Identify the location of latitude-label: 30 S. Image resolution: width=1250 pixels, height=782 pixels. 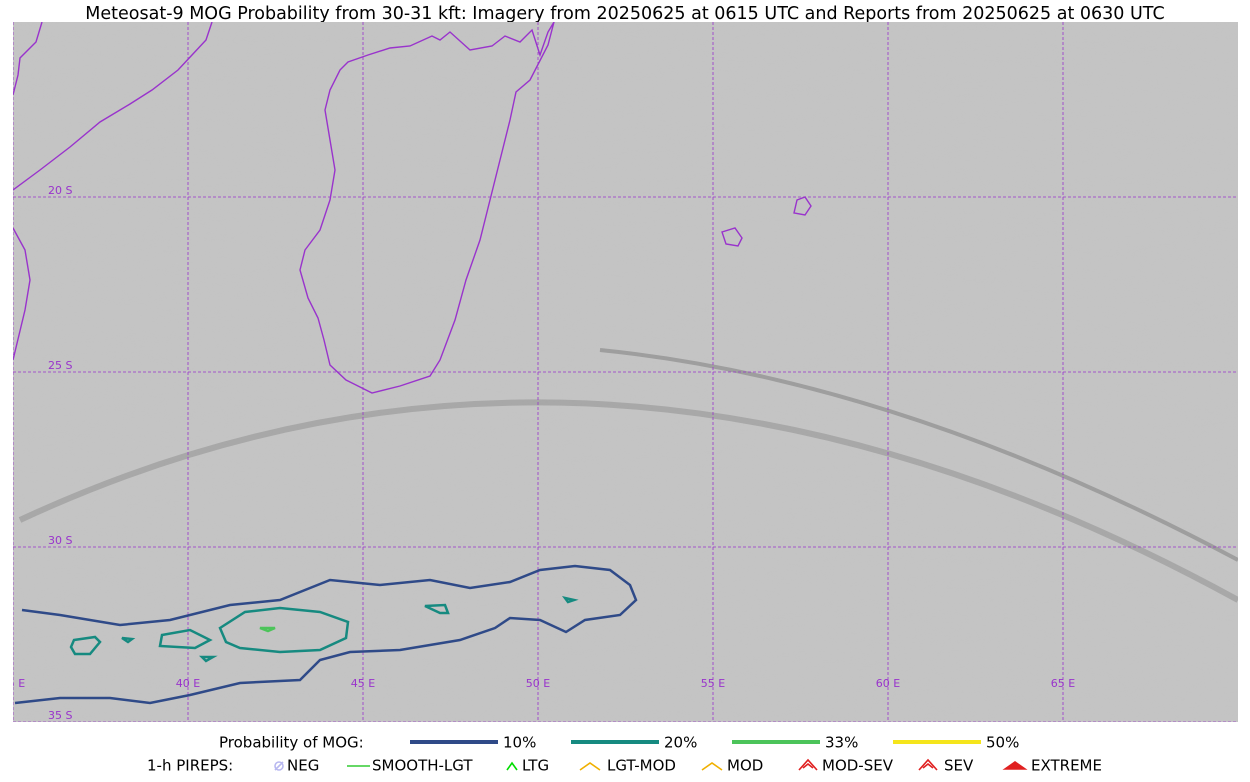
(60, 540).